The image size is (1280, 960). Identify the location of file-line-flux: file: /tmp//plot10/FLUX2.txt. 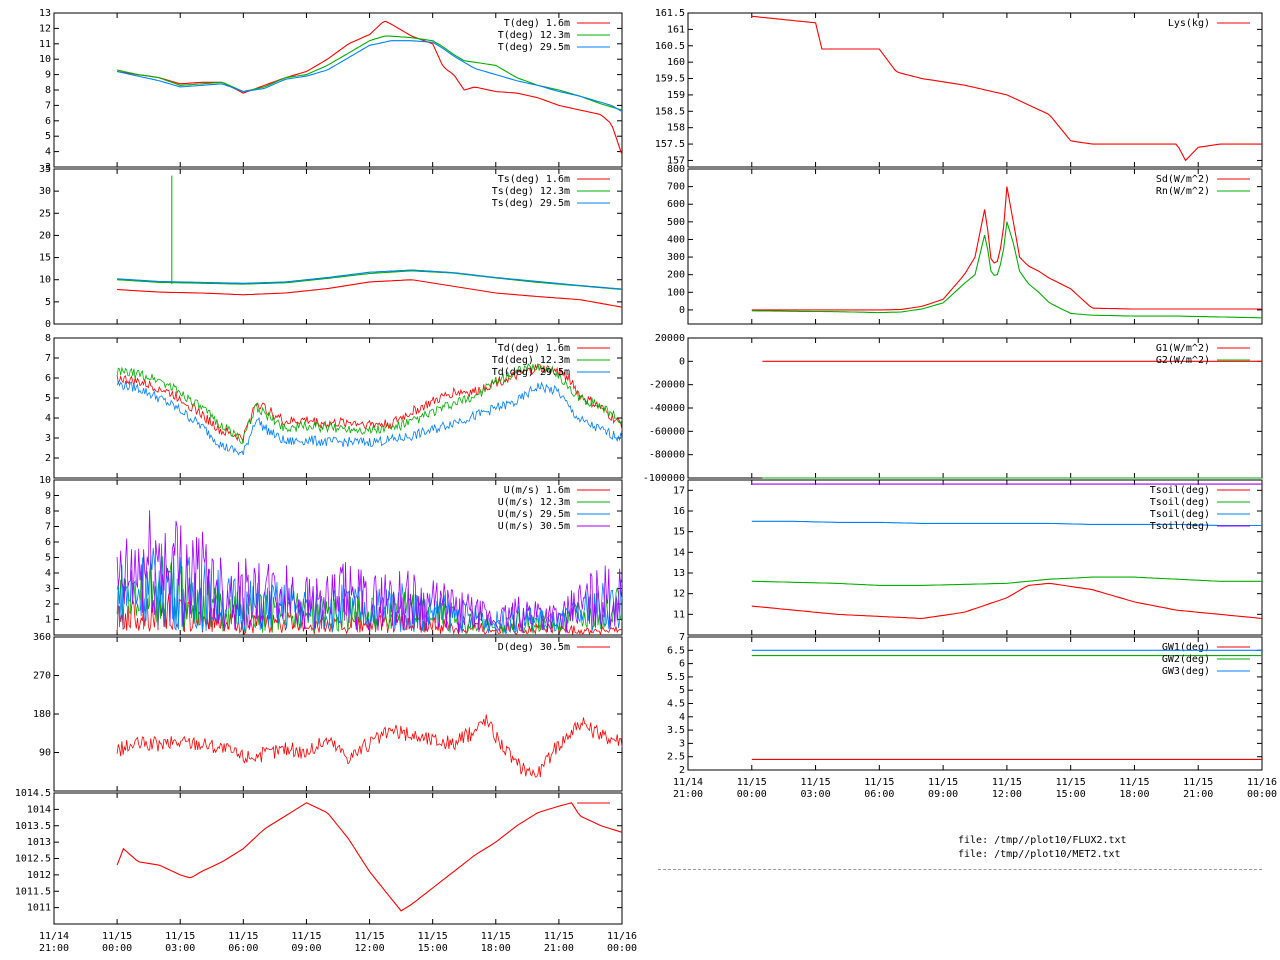
(1042, 840).